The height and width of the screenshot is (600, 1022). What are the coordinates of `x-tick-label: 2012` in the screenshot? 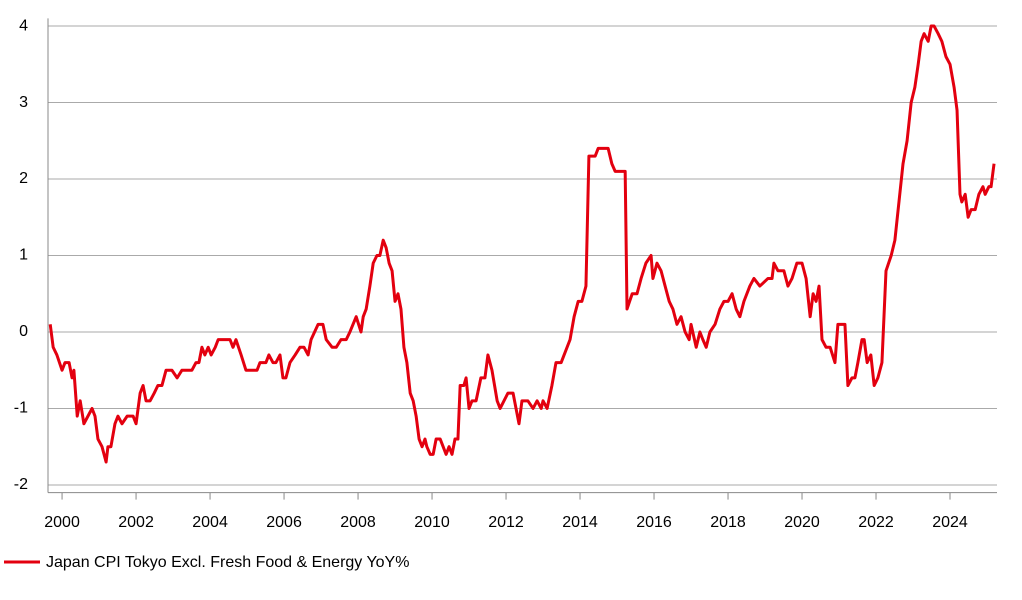 It's located at (506, 522).